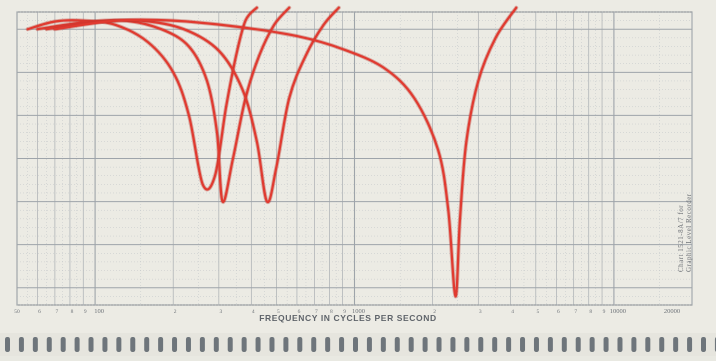 The height and width of the screenshot is (361, 716). Describe the element at coordinates (358, 311) in the screenshot. I see `x-tick-label: 1000` at that location.